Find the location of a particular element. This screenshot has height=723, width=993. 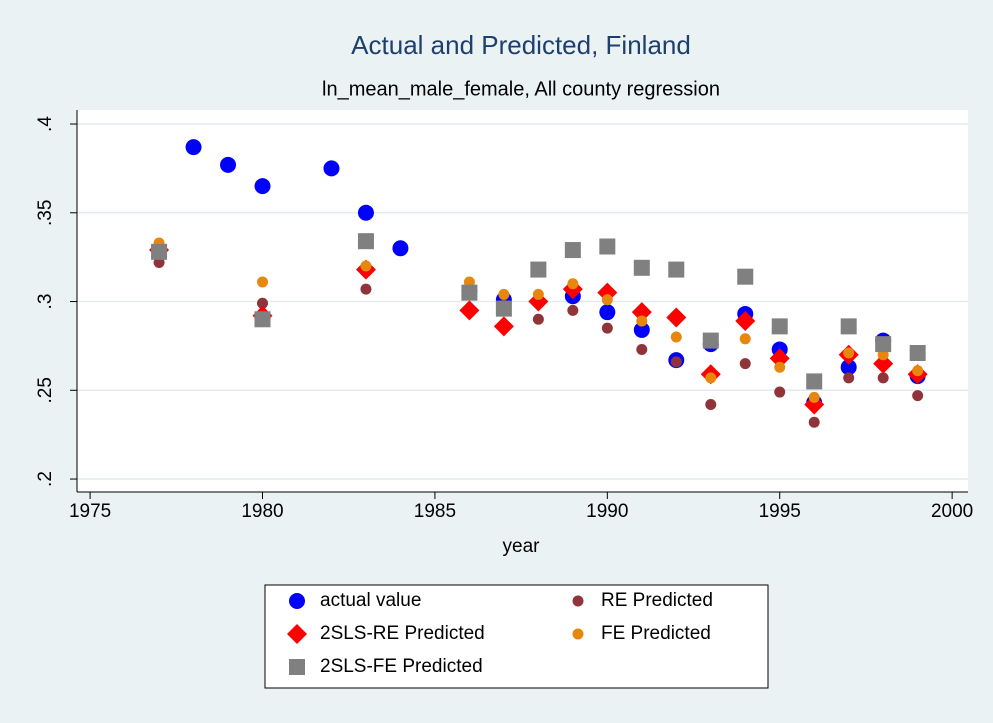

y-tick-label: .35 is located at coordinates (45, 213).